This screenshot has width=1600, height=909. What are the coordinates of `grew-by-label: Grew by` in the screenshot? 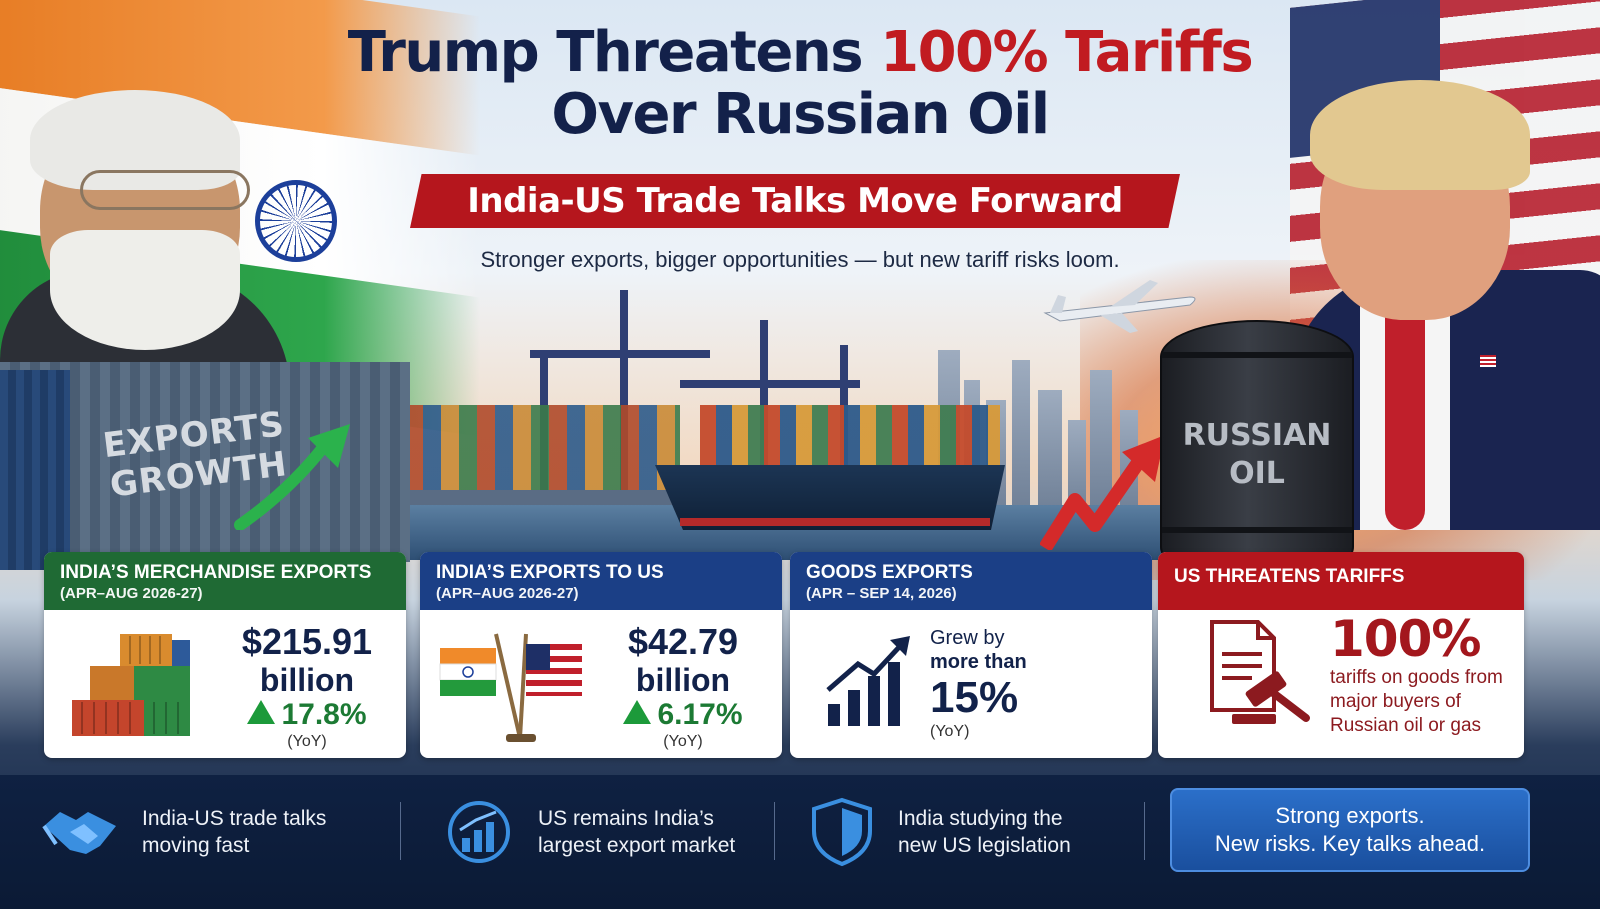 It's located at (967, 638).